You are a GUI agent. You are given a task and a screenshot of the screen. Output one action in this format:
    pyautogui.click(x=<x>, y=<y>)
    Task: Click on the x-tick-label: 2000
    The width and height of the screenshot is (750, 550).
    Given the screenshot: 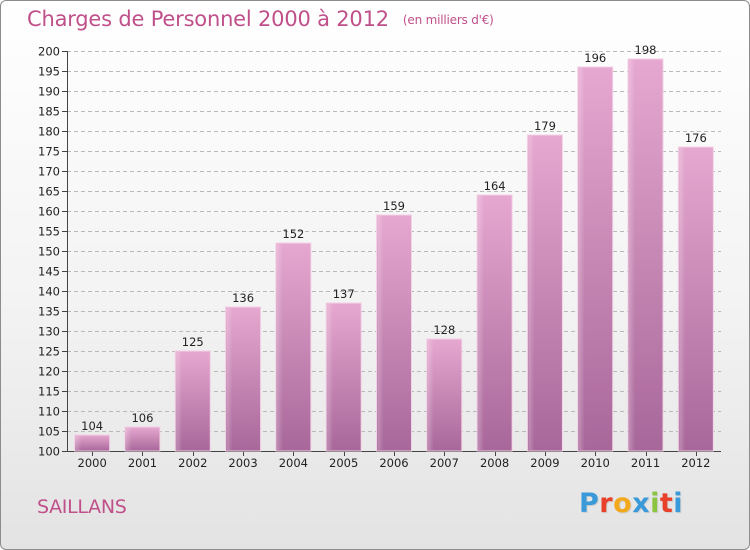 What is the action you would take?
    pyautogui.click(x=92, y=463)
    